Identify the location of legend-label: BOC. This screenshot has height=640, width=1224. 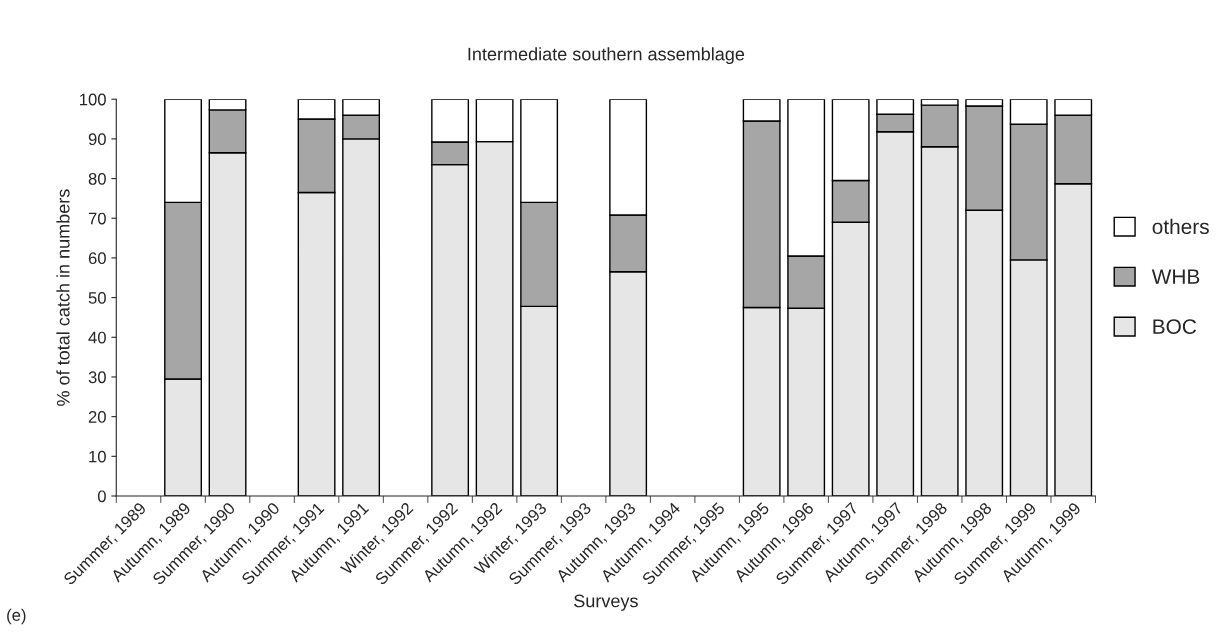
(1175, 326).